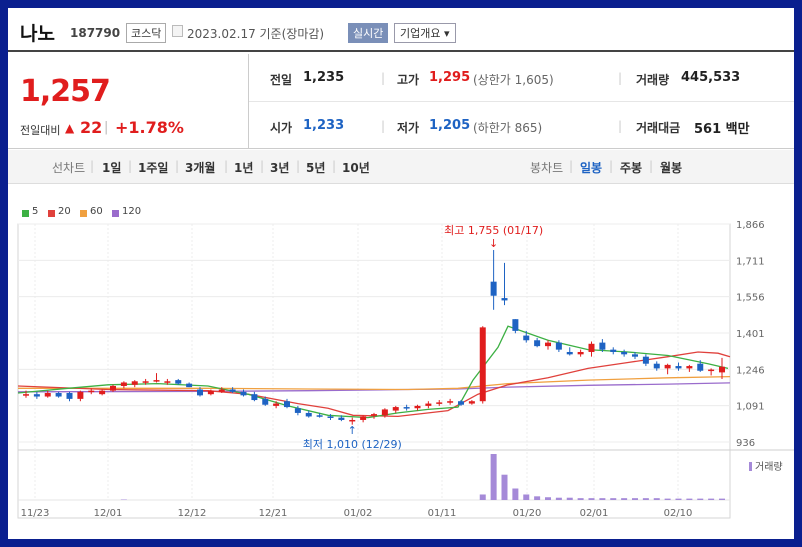 The image size is (802, 547). Describe the element at coordinates (493, 243) in the screenshot. I see `down-arrow-icon: ↓` at that location.